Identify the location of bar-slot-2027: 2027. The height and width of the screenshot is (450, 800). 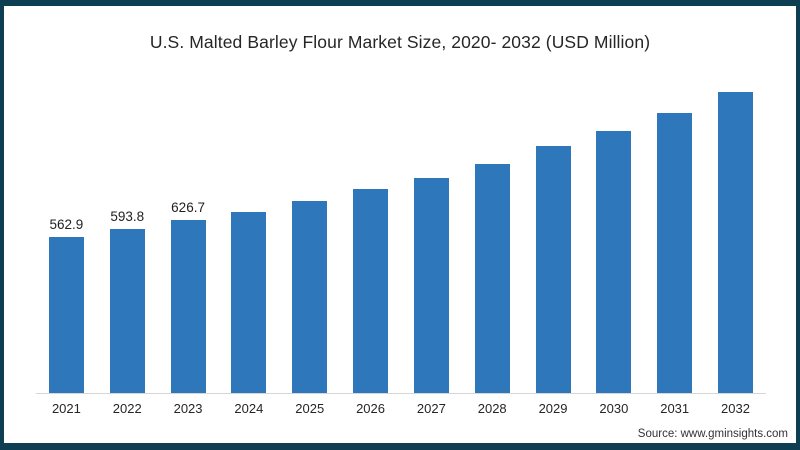
(431, 245).